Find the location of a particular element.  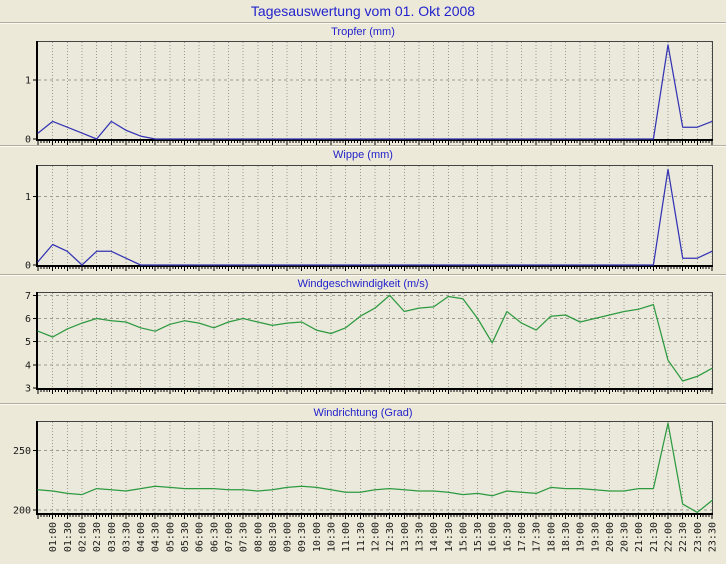

x-tick-label: 19:30 is located at coordinates (595, 537).